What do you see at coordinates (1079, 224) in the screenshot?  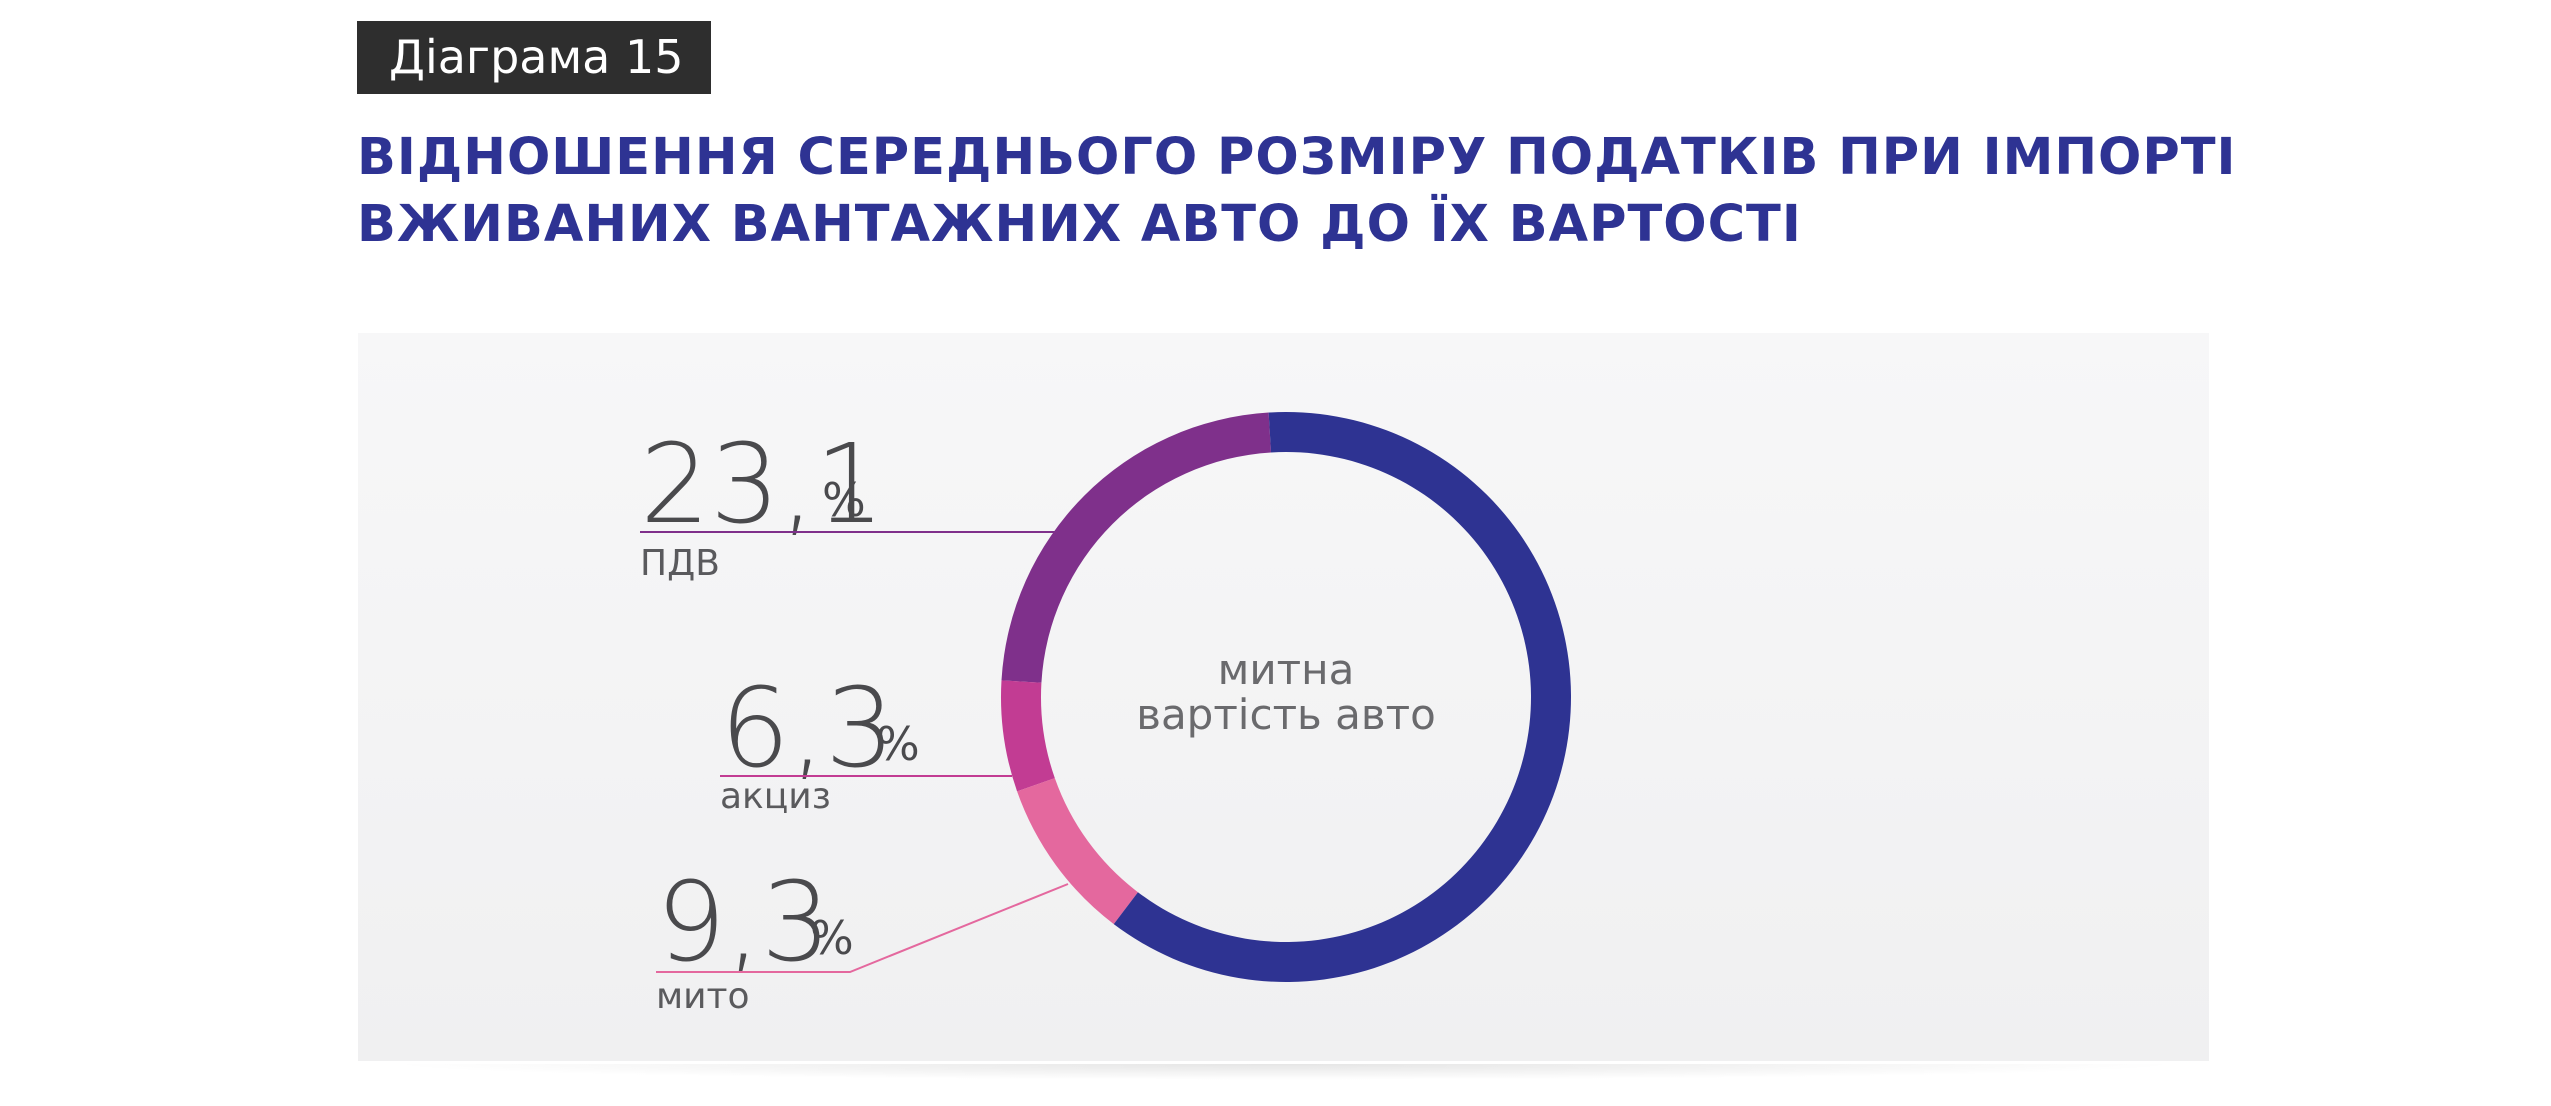 I see `chart-title-line-2: ВЖИВАНИХ ВАНТАЖНИХ АВТО ДО ЇХ ВАРТОСТІ` at bounding box center [1079, 224].